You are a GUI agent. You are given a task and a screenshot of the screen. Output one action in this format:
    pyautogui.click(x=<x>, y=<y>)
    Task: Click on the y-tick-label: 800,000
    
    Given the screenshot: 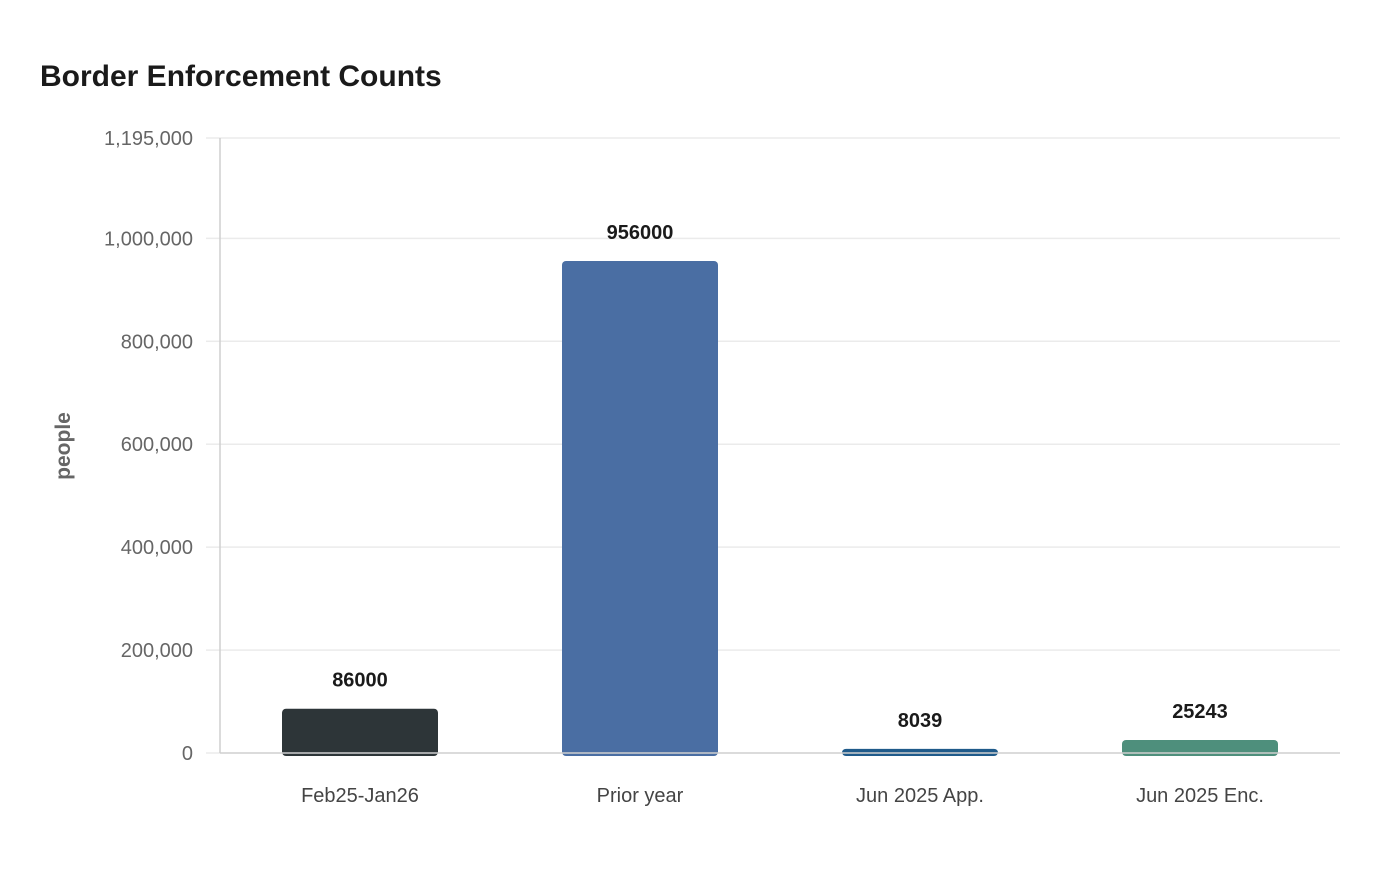 What is the action you would take?
    pyautogui.click(x=157, y=342)
    